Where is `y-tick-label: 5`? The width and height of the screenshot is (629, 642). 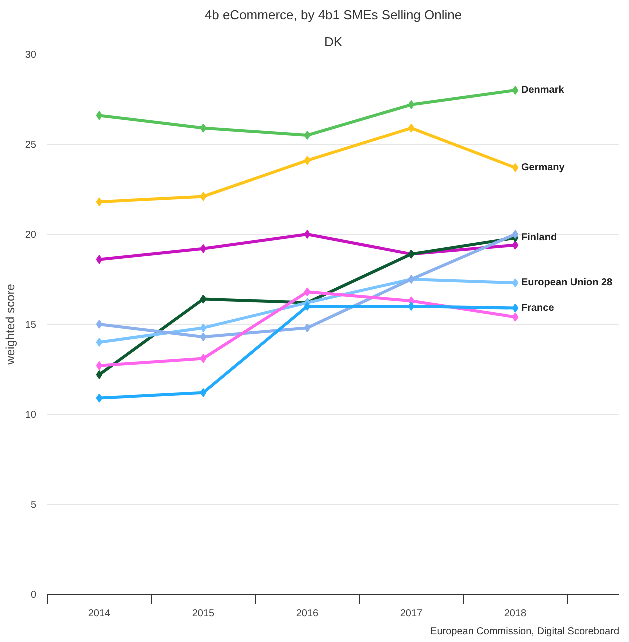
y-tick-label: 5 is located at coordinates (33, 505).